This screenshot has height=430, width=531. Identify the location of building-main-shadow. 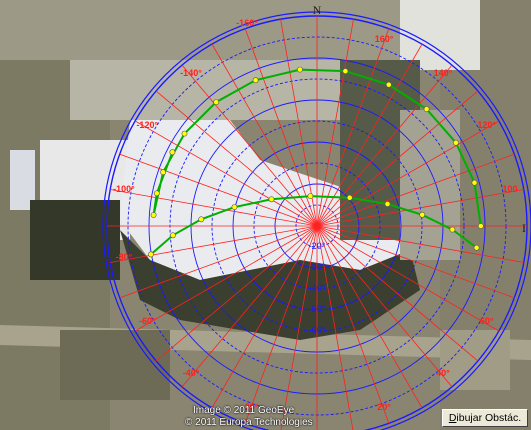
(270, 285).